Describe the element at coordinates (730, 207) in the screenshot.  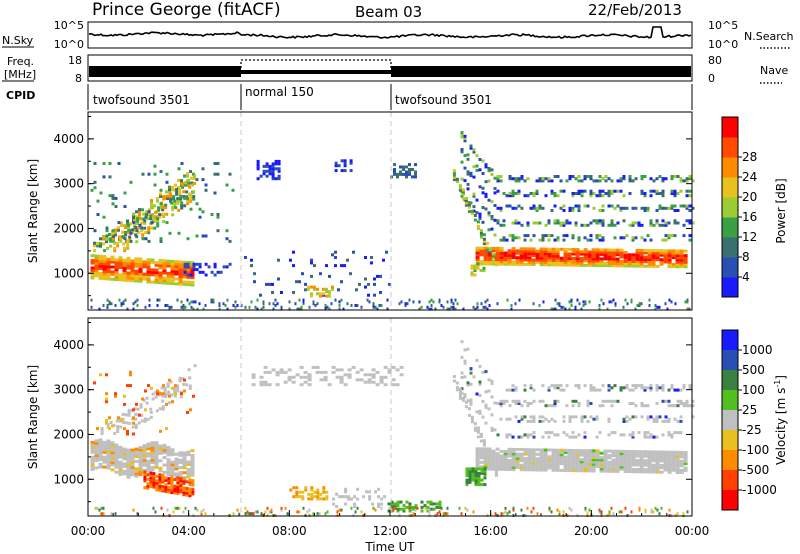
I see `colorbar-swatch` at that location.